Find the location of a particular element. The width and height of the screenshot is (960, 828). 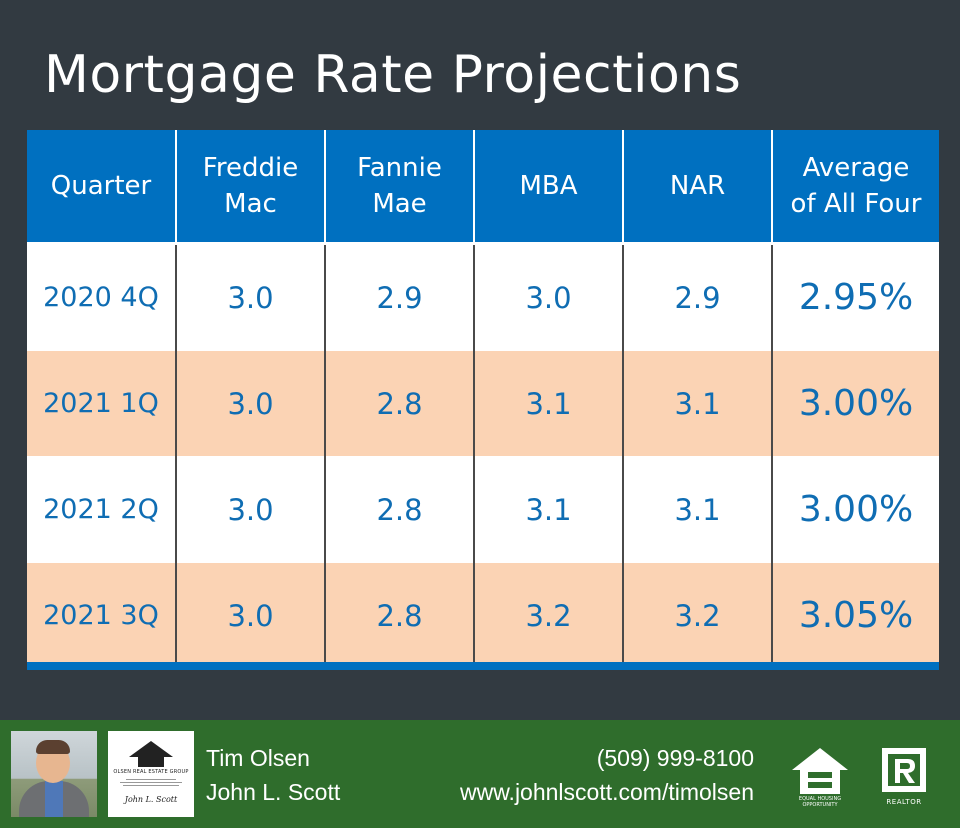

house-logo-icon: OLSEN REAL ESTATE GROUP John L. Scott is located at coordinates (151, 774).